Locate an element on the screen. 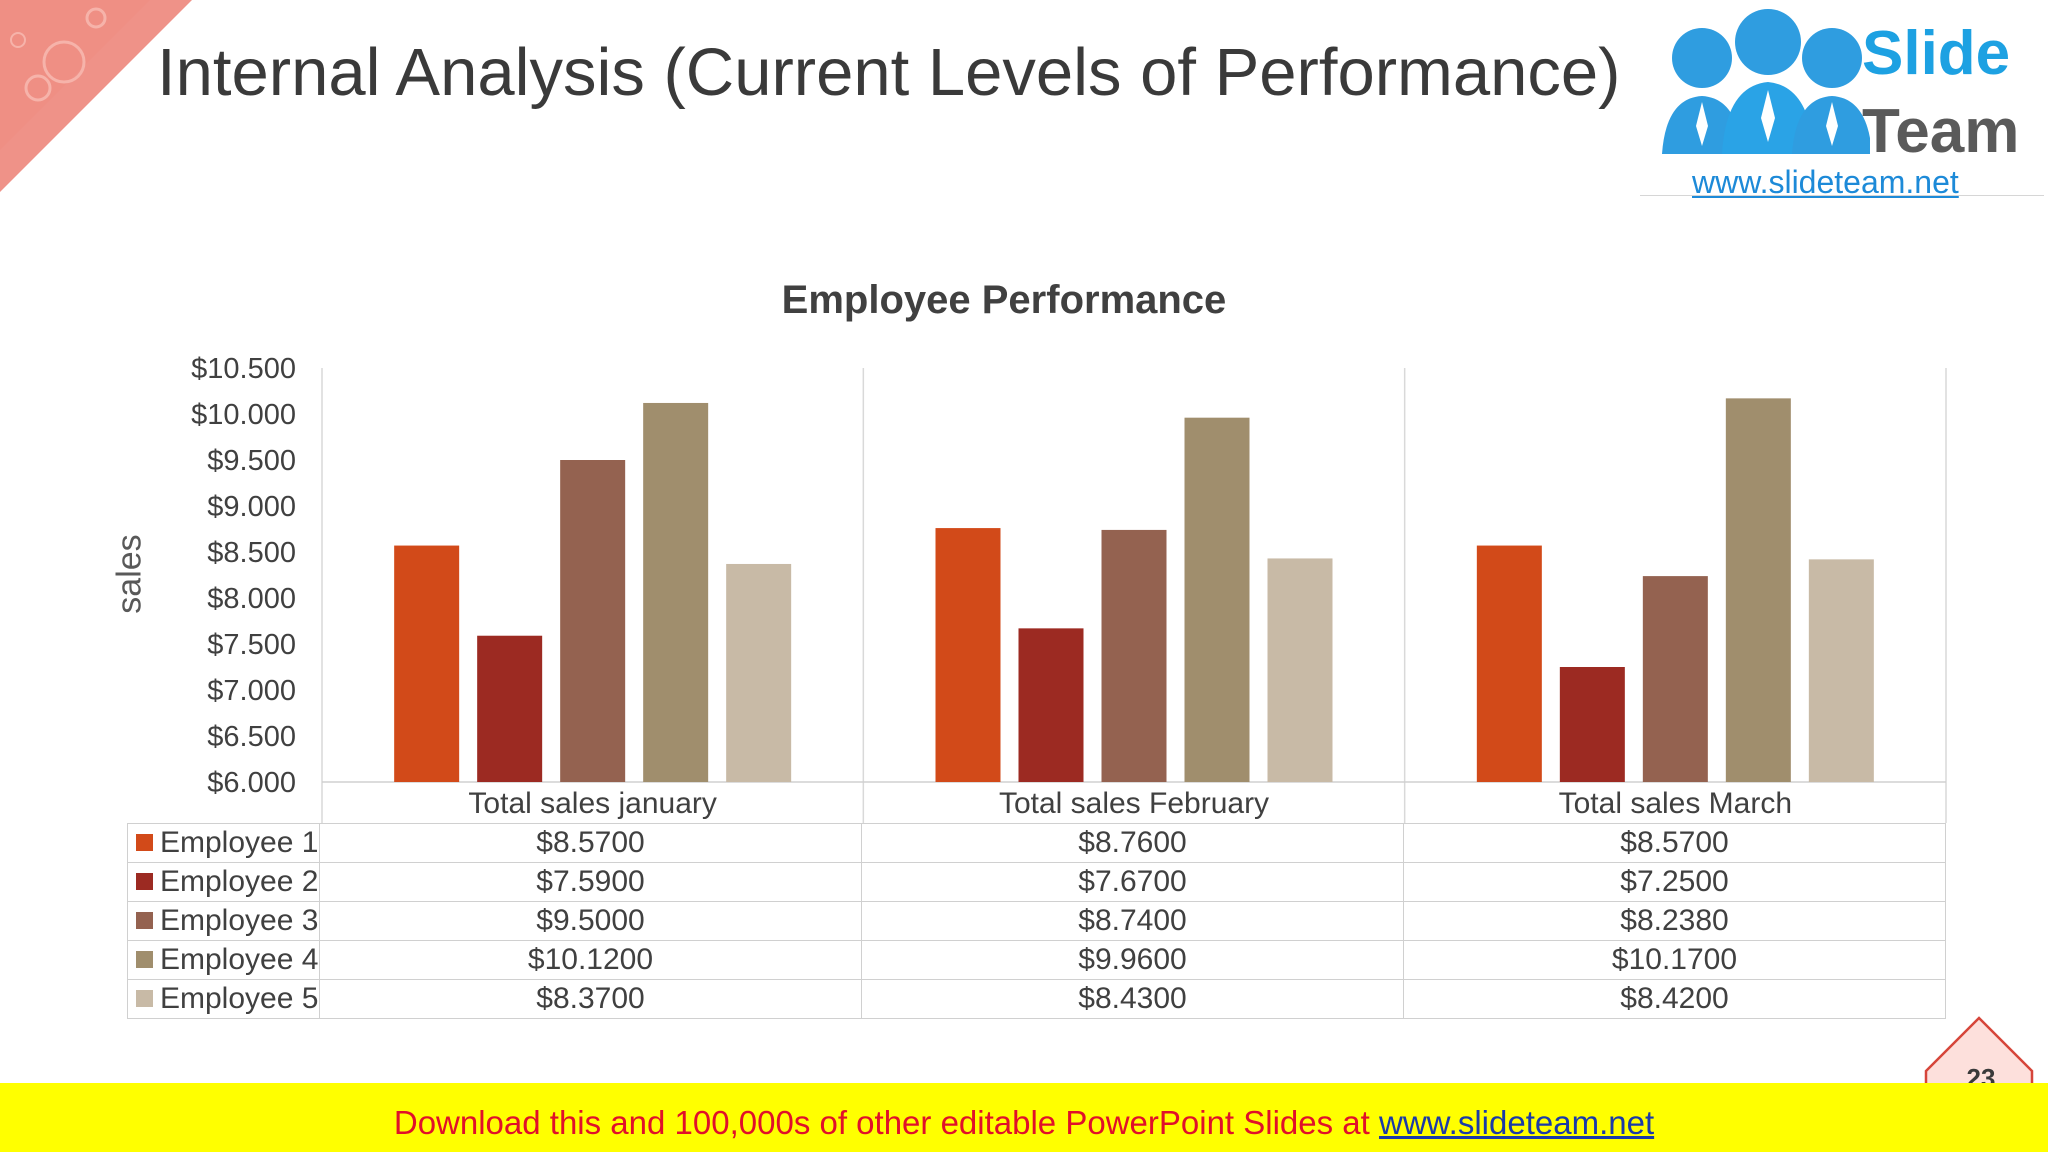 The width and height of the screenshot is (2048, 1163). table-row: Employee 2 $7.5900 $7.6700 $7.2500 is located at coordinates (1036, 882).